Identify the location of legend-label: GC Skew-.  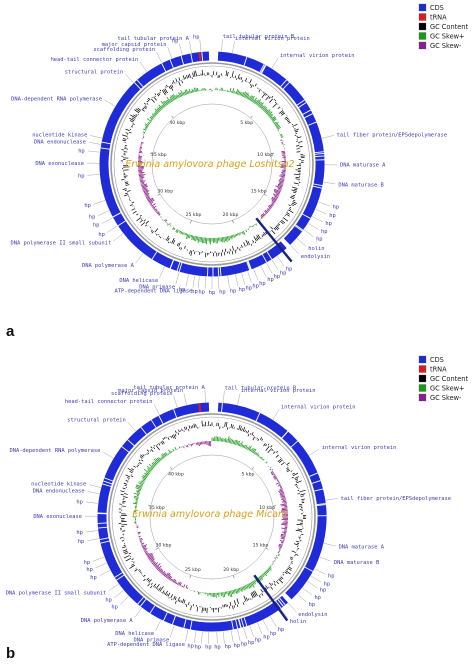
(446, 46).